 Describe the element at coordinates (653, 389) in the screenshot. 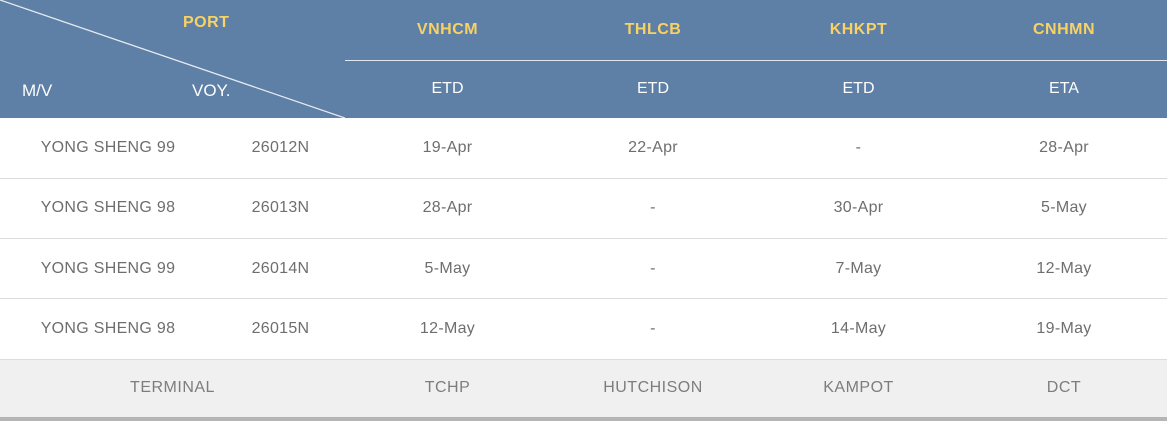

I see `terminal-thlcb: HUTCHISON` at that location.